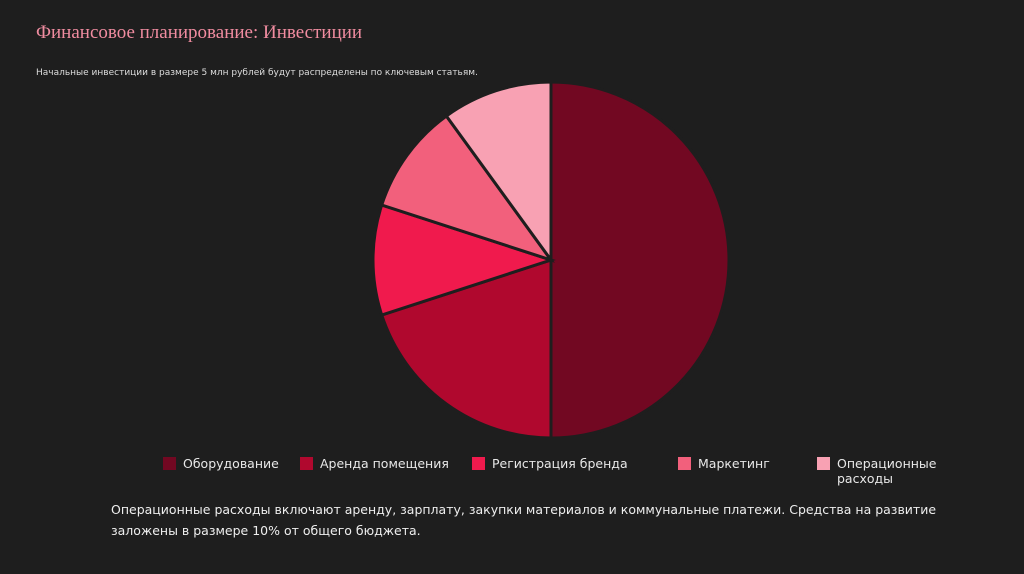 This screenshot has width=1024, height=574. What do you see at coordinates (231, 463) in the screenshot?
I see `legend-label: Оборудование` at bounding box center [231, 463].